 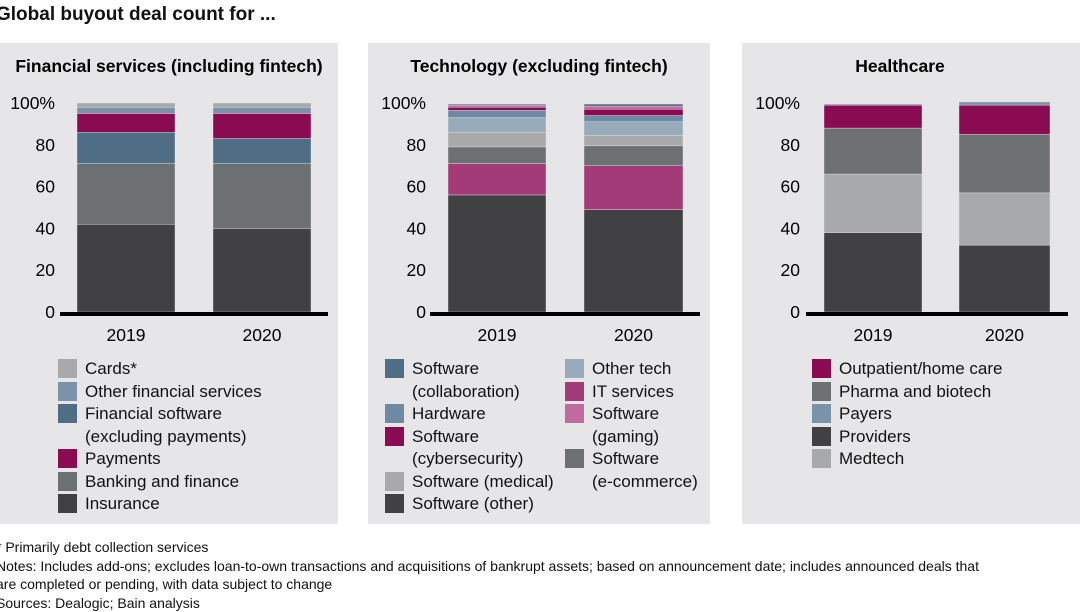 What do you see at coordinates (473, 503) in the screenshot?
I see `legend-label: Software (other)` at bounding box center [473, 503].